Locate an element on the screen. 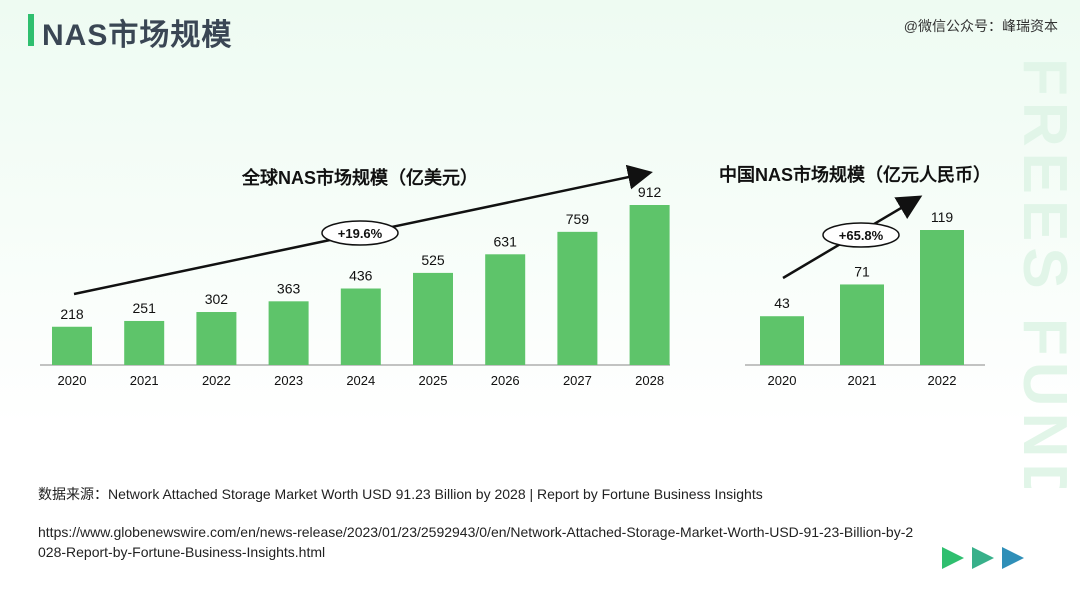  data-label-2020: 218 is located at coordinates (72, 314).